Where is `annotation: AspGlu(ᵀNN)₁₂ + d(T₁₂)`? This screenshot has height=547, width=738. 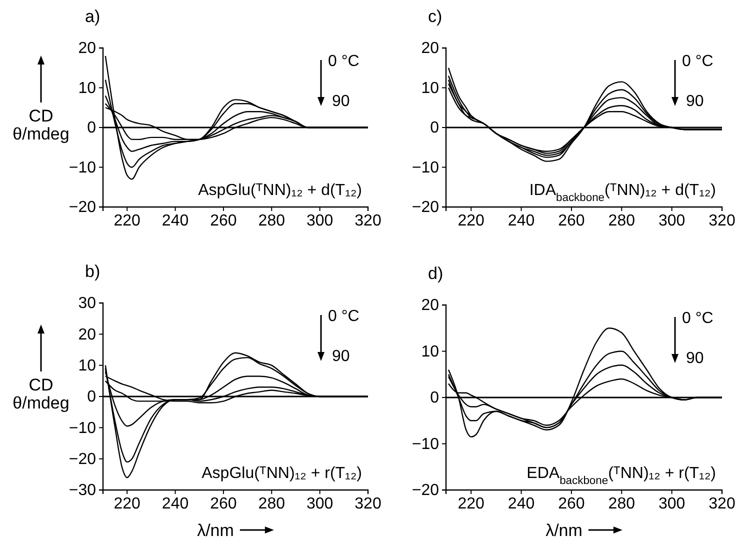 annotation: AspGlu(ᵀNN)₁₂ + d(T₁₂) is located at coordinates (280, 190).